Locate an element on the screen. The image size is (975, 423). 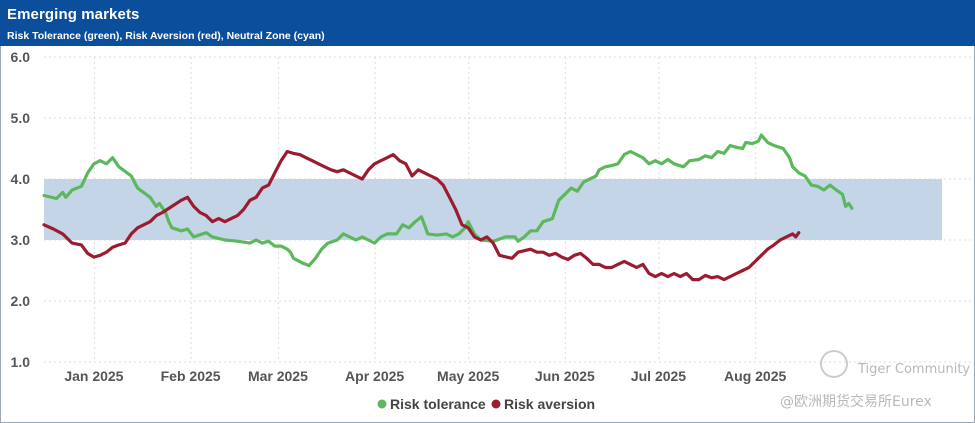
watermark-community: Tiger Community is located at coordinates (913, 369).